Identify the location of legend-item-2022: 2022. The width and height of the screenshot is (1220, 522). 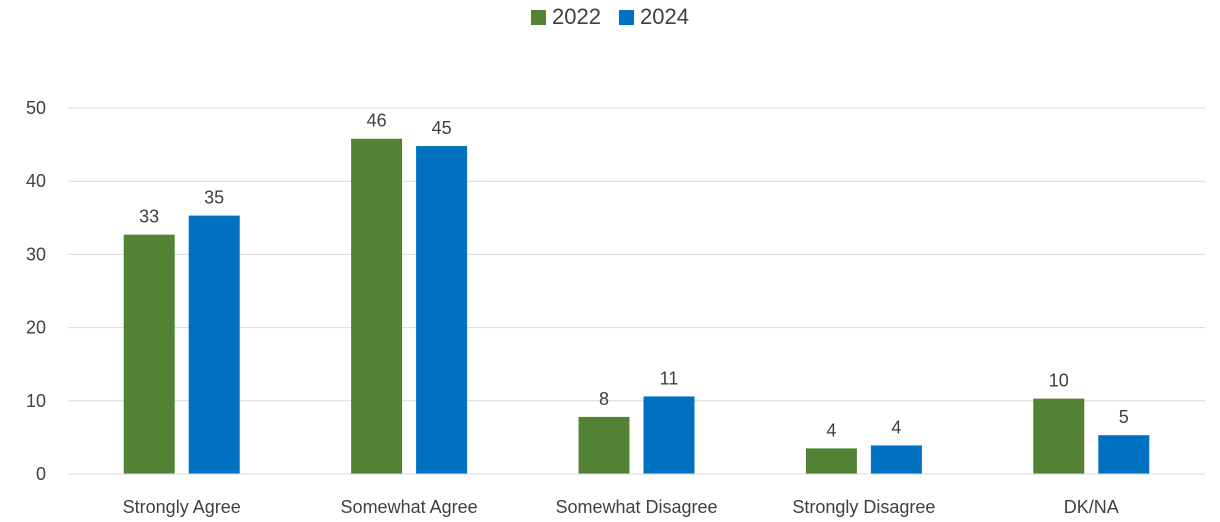
(566, 17).